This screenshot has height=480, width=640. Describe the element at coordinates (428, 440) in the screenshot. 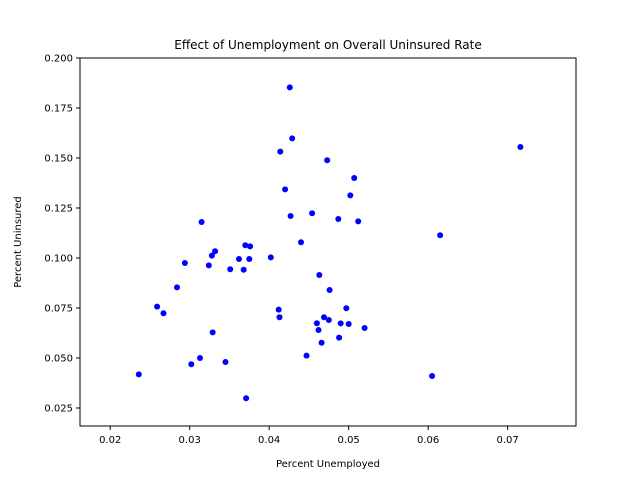

I see `x-tick-label: 0.06` at that location.